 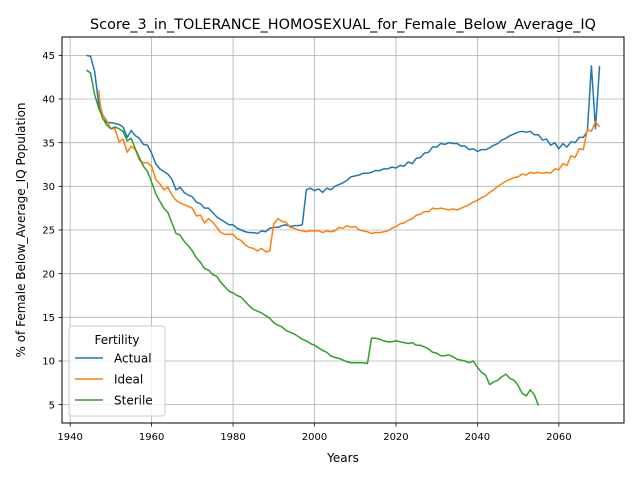 I want to click on x-tick-label: 2020, so click(x=395, y=437).